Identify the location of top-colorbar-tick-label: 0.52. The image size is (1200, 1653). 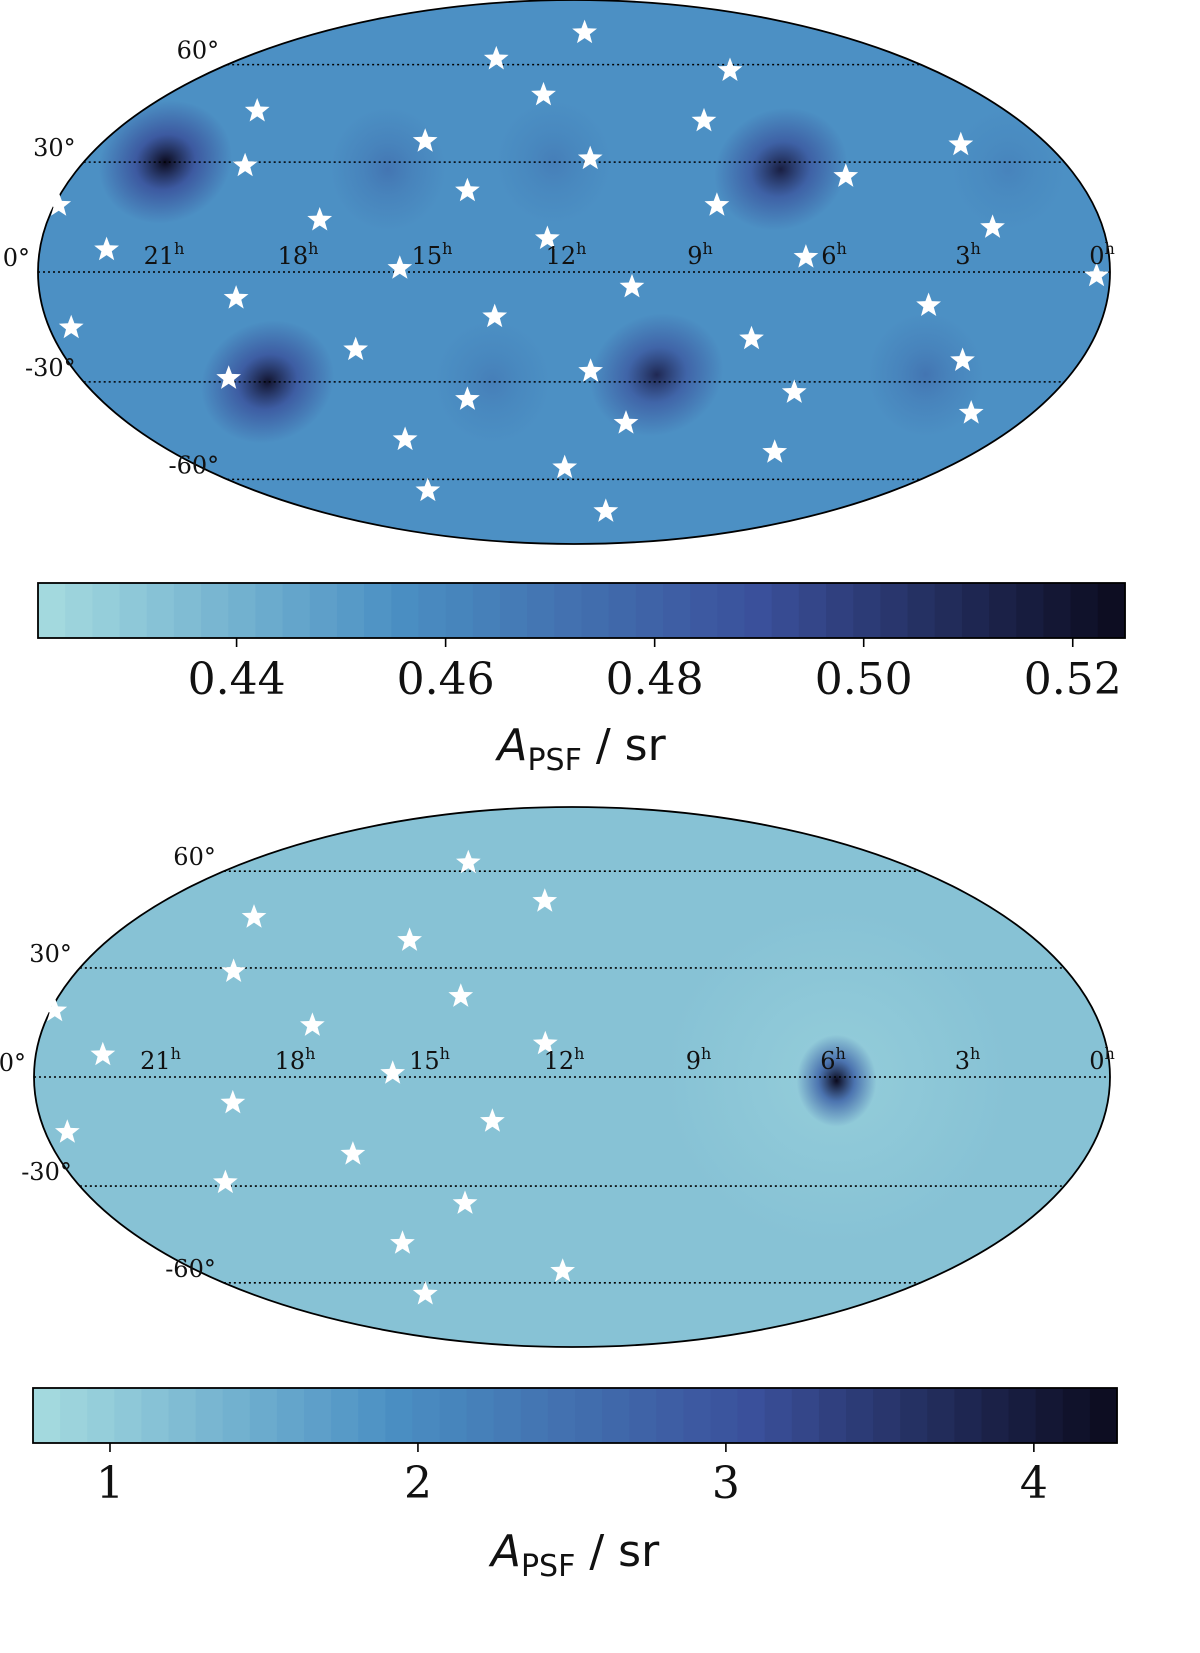
(1073, 679).